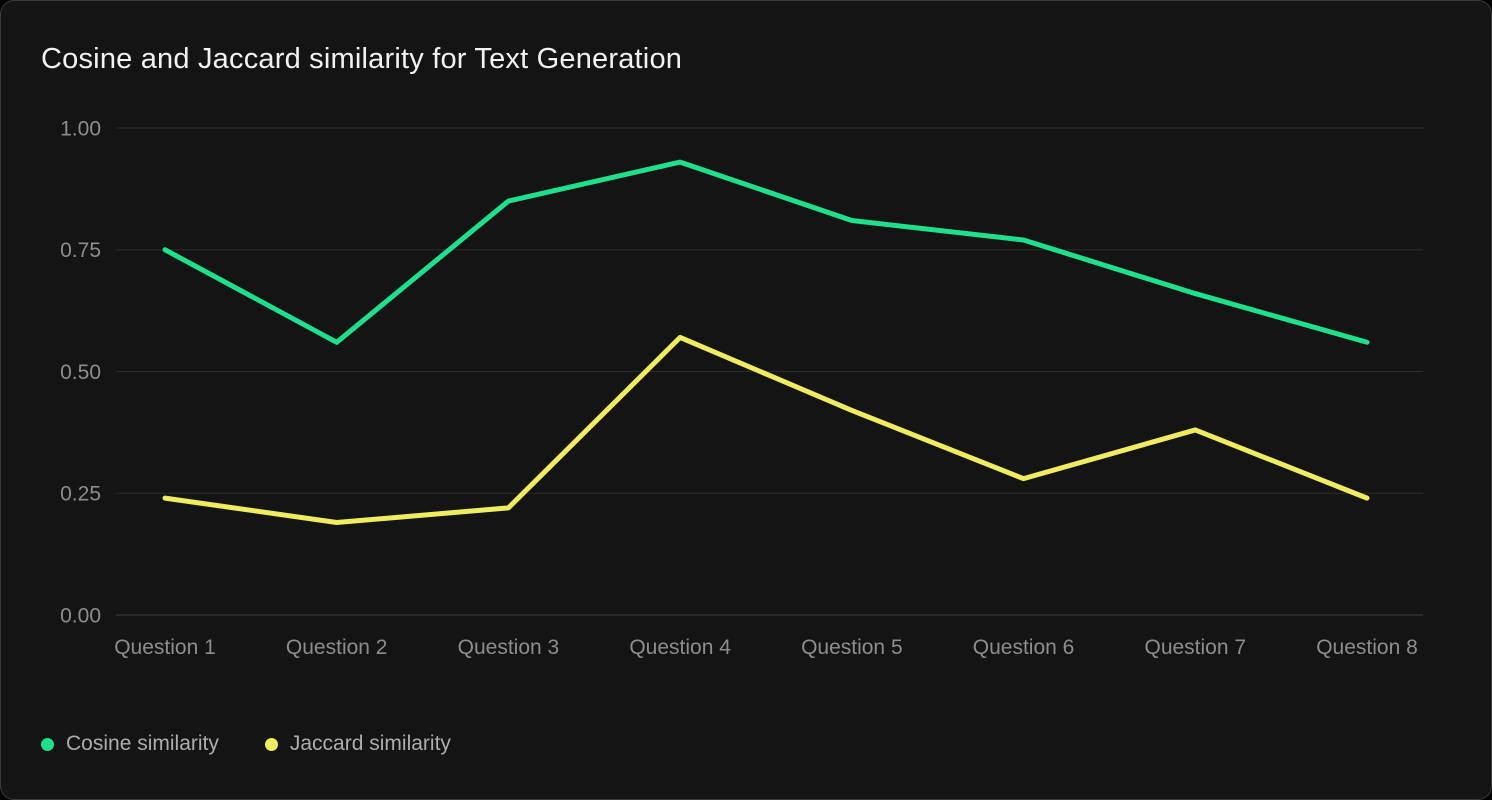  I want to click on x-axis-tick-label: Question 1, so click(165, 647).